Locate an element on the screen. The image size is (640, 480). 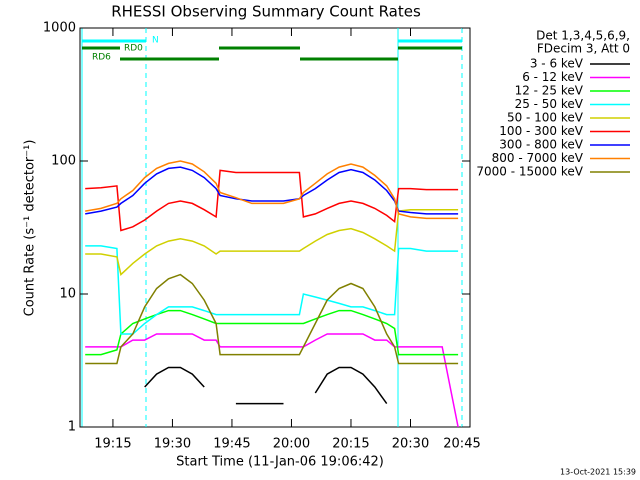
legend-label: 800 - 7000 keV is located at coordinates (538, 158).